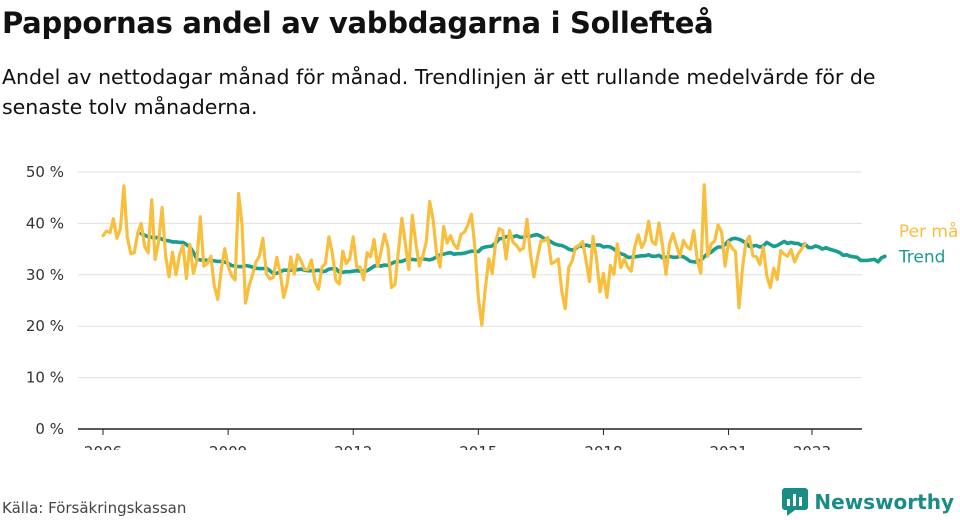  I want to click on y-tick-label: 30 %, so click(45, 275).